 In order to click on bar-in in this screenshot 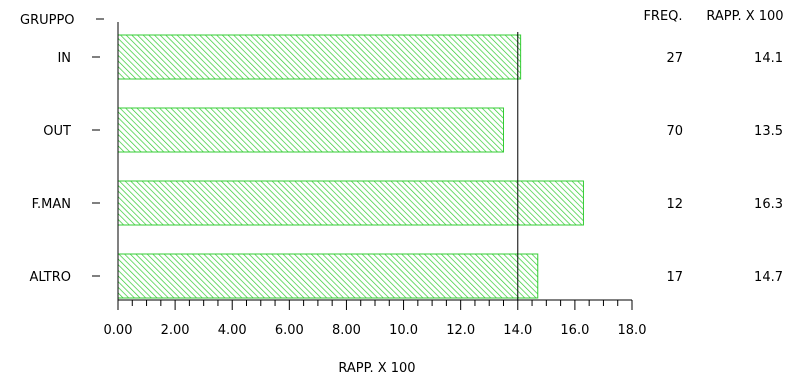, I will do `click(319, 57)`.